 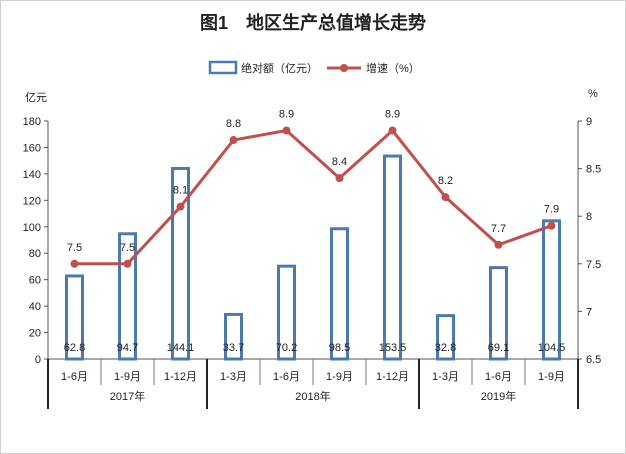 What do you see at coordinates (498, 229) in the screenshot?
I see `growth-value-label: 7.7` at bounding box center [498, 229].